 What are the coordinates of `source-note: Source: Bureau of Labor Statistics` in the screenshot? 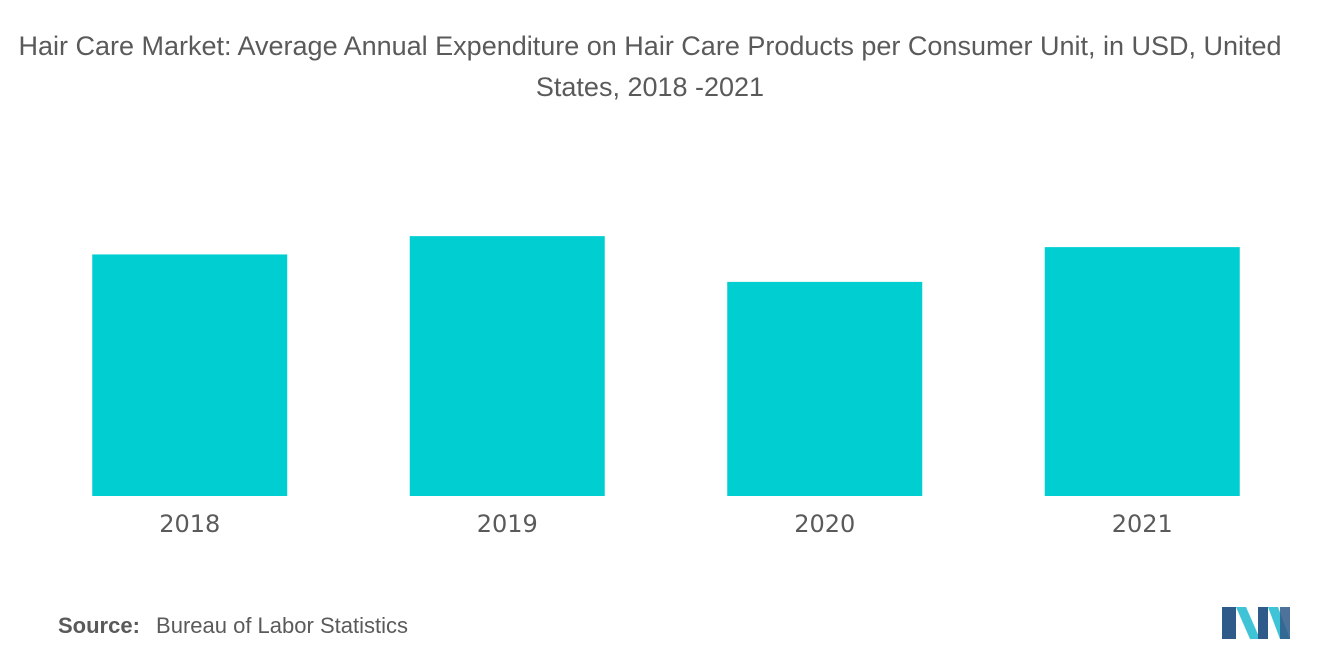 It's located at (233, 626).